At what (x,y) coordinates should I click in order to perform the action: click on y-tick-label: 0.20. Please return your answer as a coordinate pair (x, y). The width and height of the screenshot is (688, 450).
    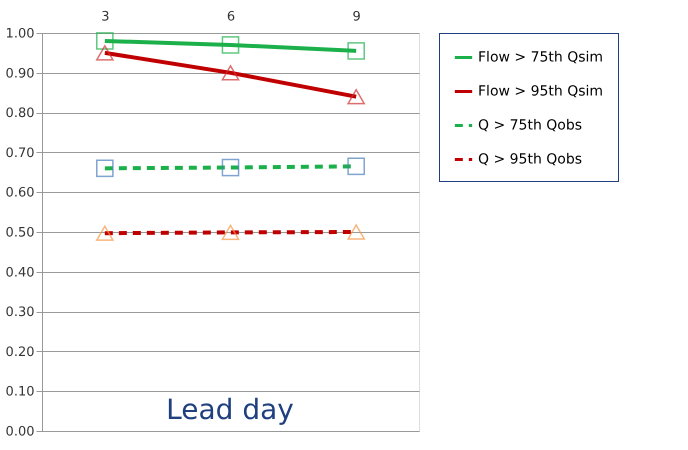
    Looking at the image, I should click on (20, 352).